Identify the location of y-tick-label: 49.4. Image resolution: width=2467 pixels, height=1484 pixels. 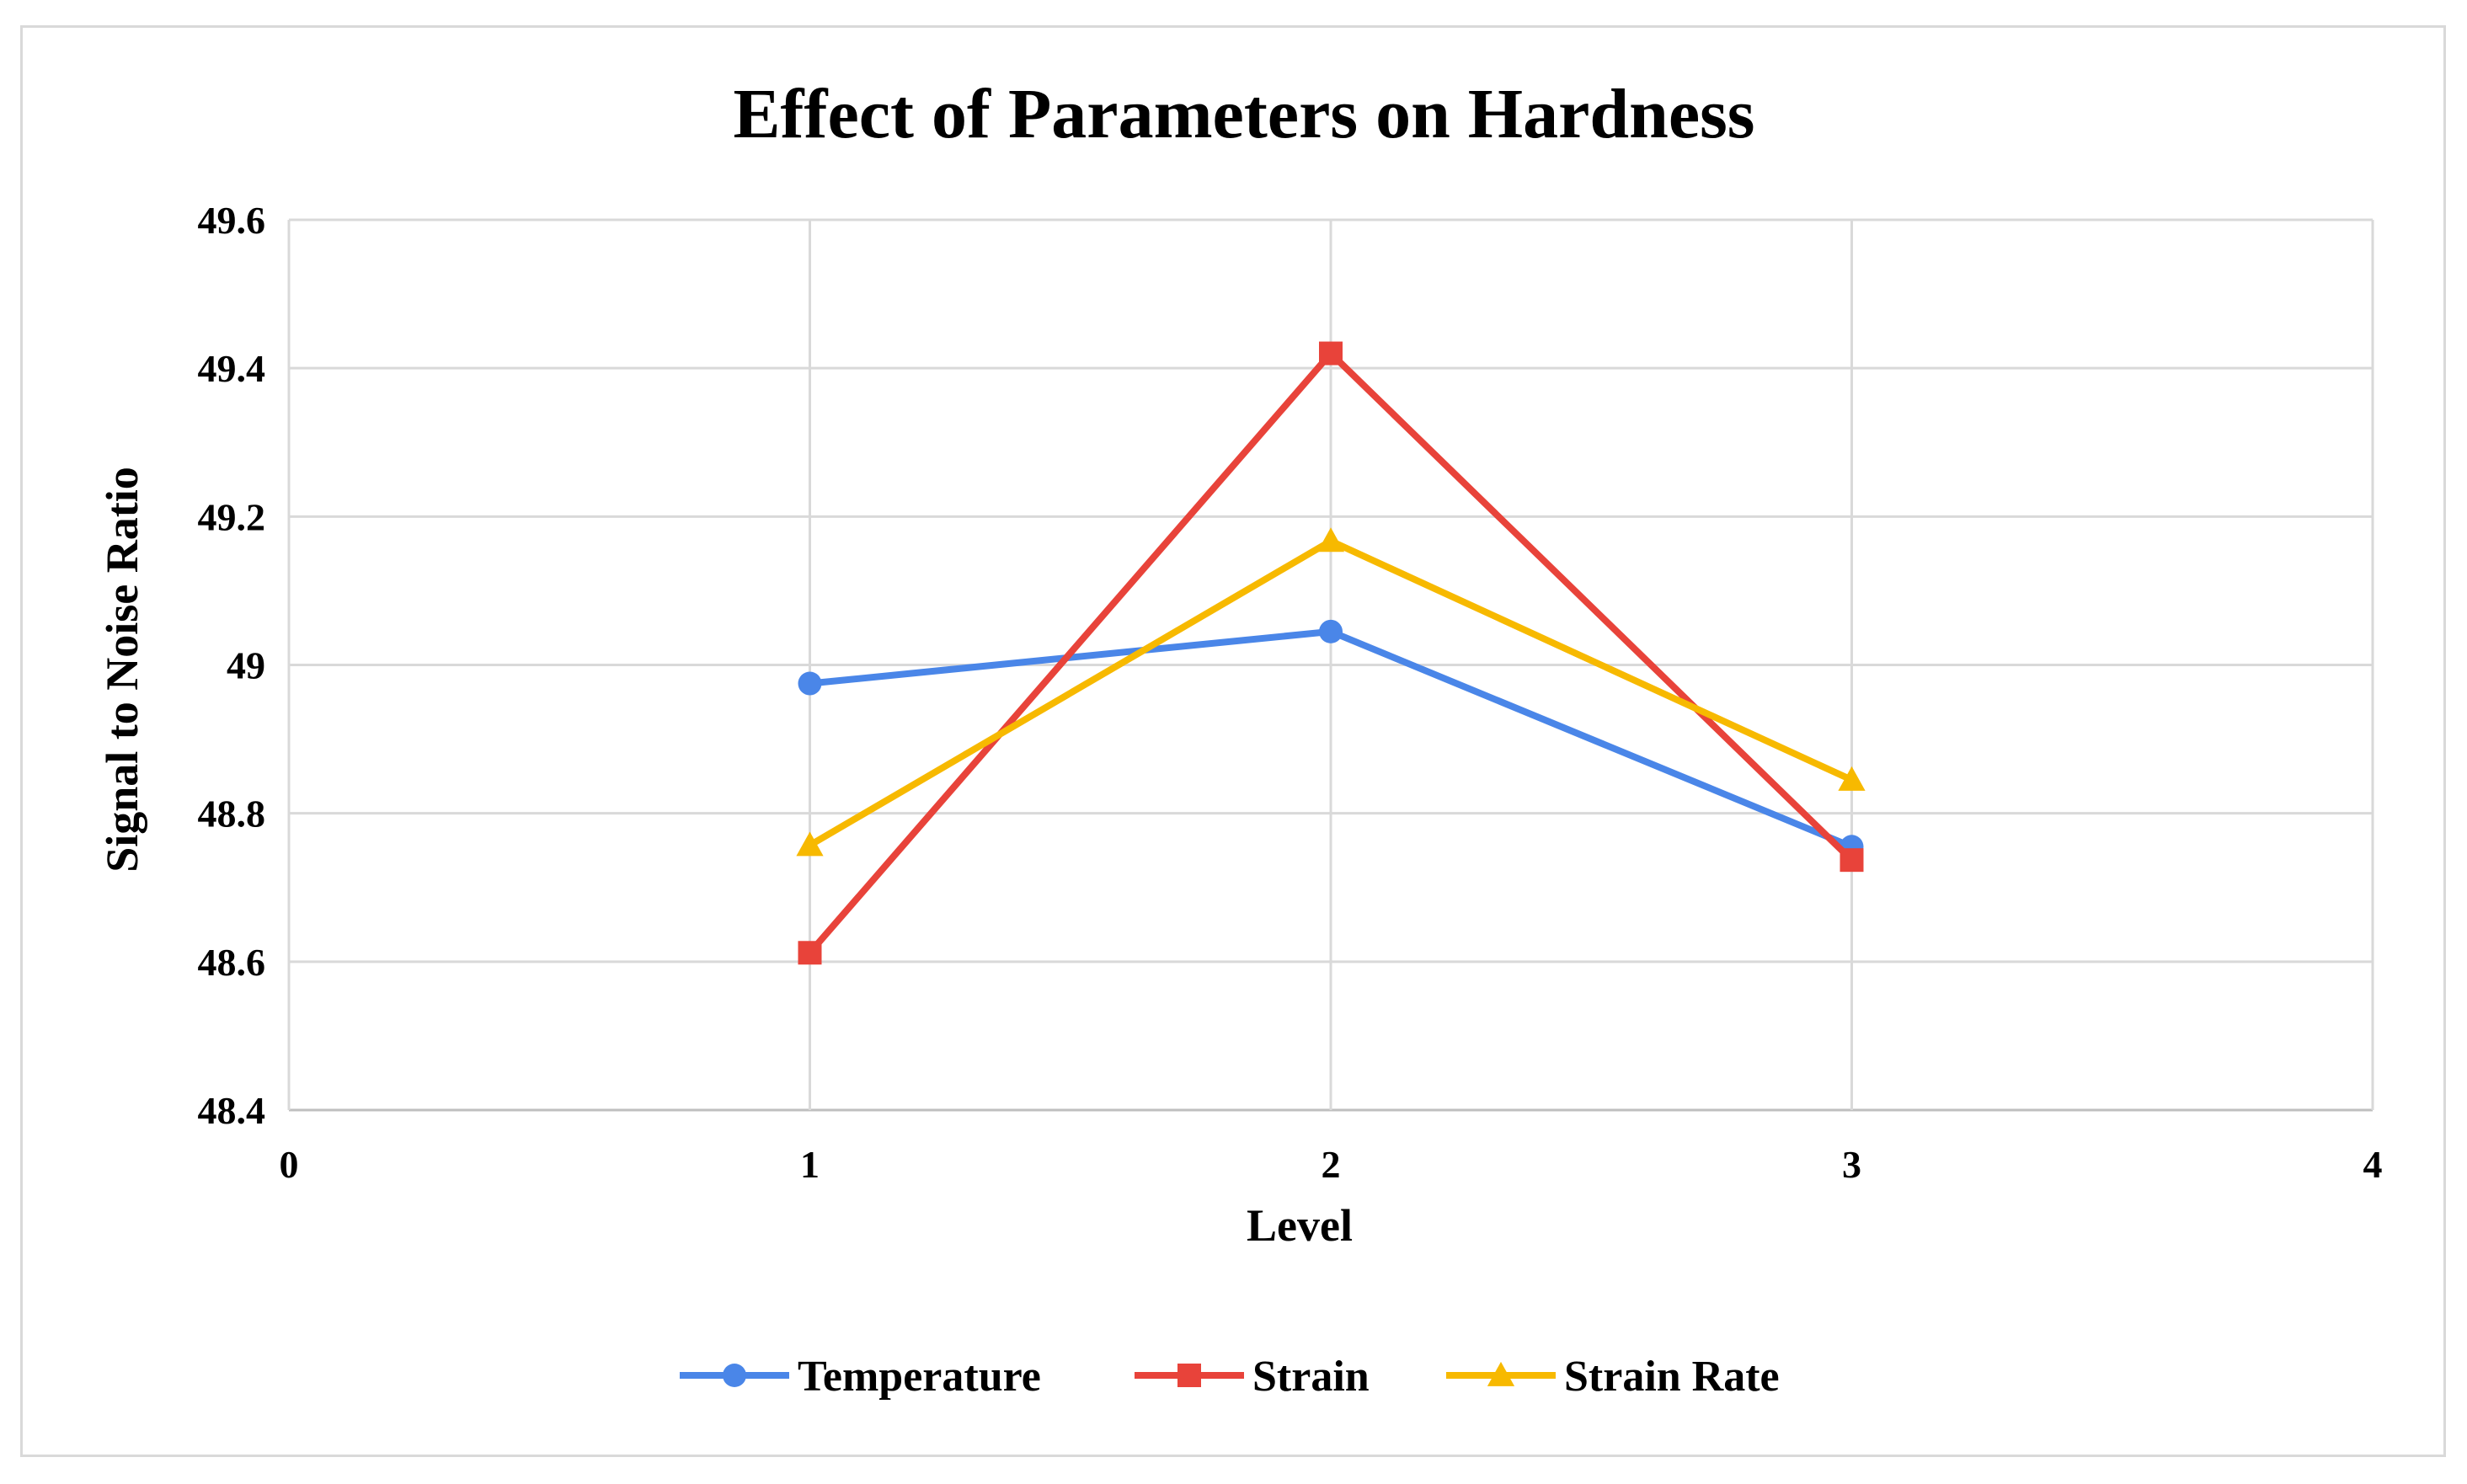
(232, 369).